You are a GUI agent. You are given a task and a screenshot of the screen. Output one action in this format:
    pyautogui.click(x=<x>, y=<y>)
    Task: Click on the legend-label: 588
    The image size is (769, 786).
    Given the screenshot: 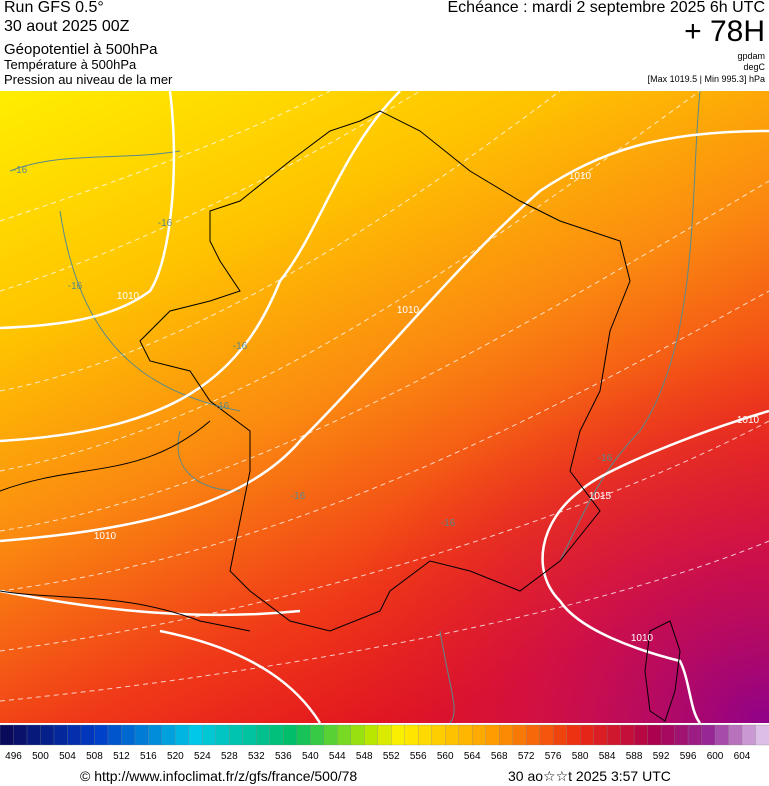 What is the action you would take?
    pyautogui.click(x=634, y=756)
    